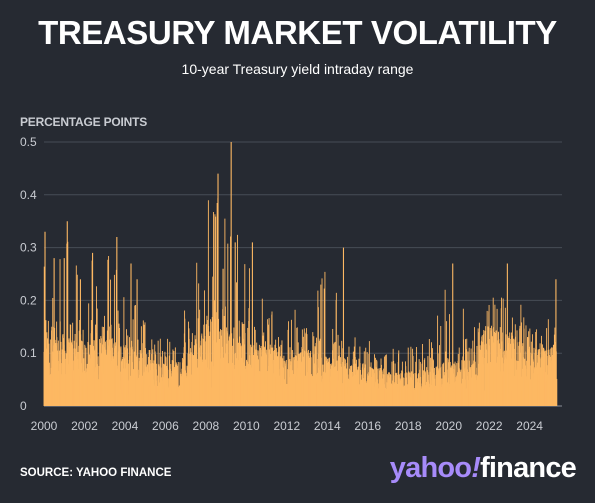 Image resolution: width=595 pixels, height=503 pixels. I want to click on x-tick-label: 2024, so click(529, 426).